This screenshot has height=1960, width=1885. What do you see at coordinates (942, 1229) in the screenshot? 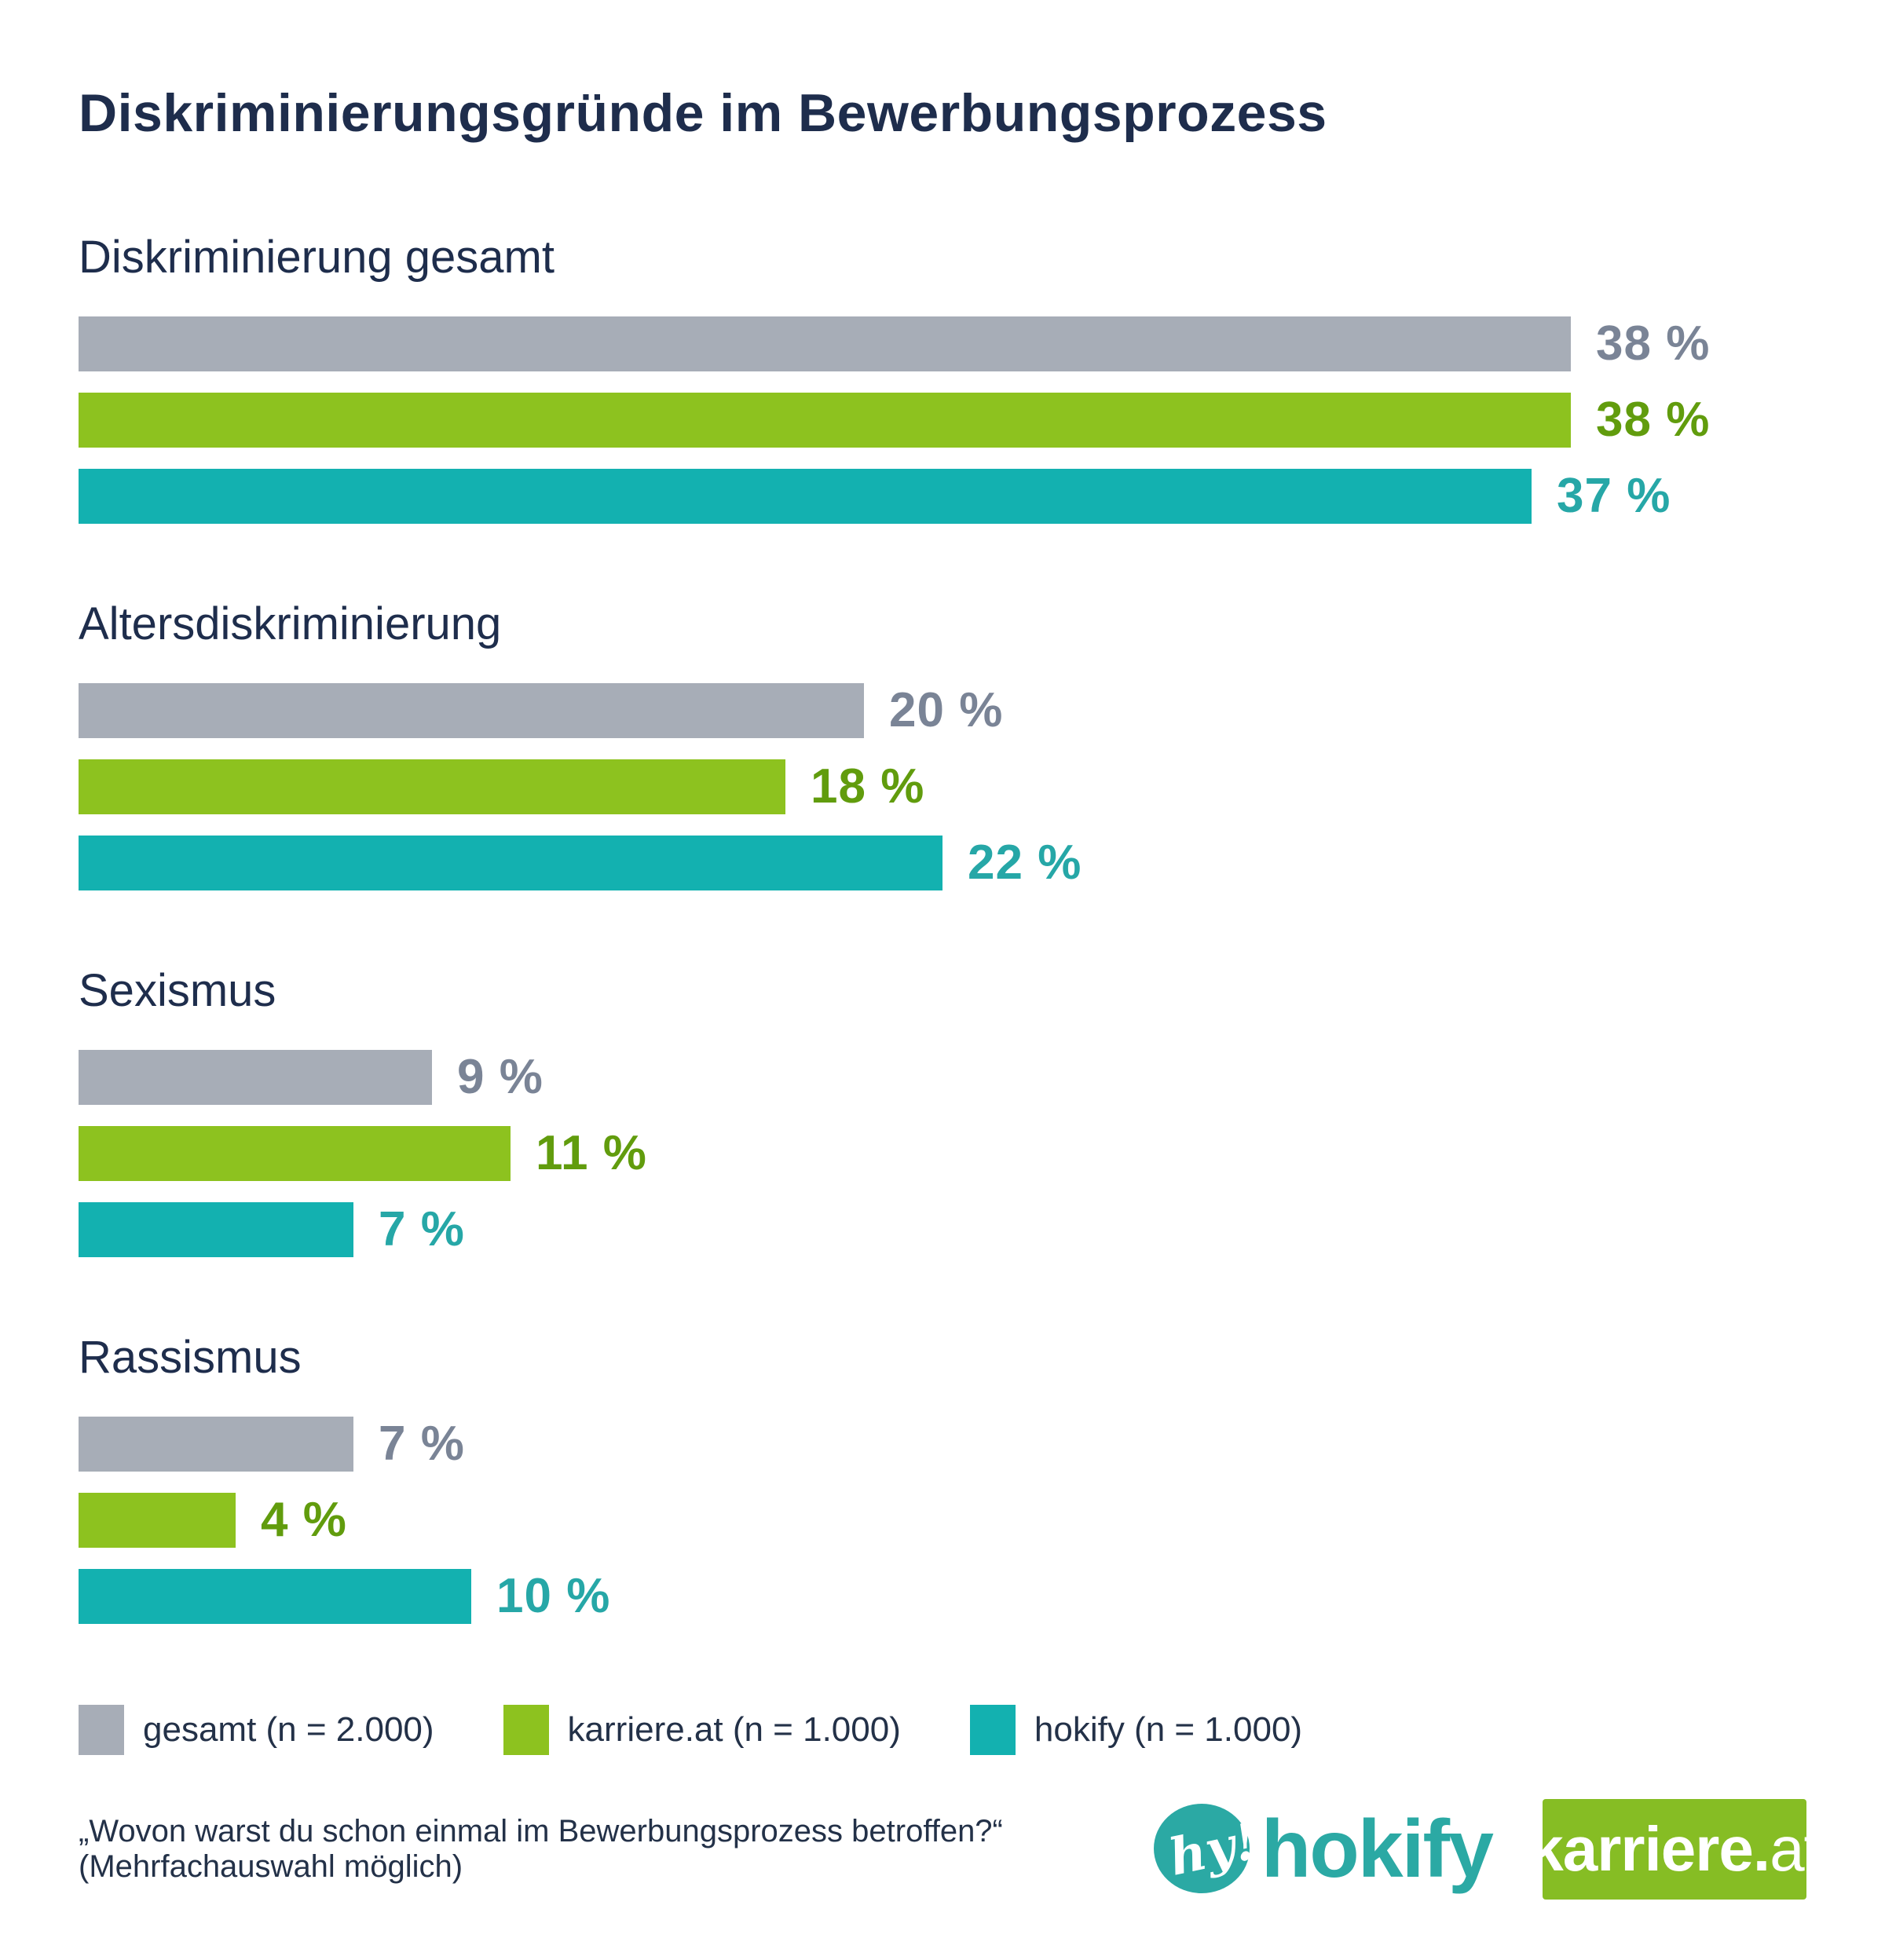
I see `bar-row-hokify: 7 %` at bounding box center [942, 1229].